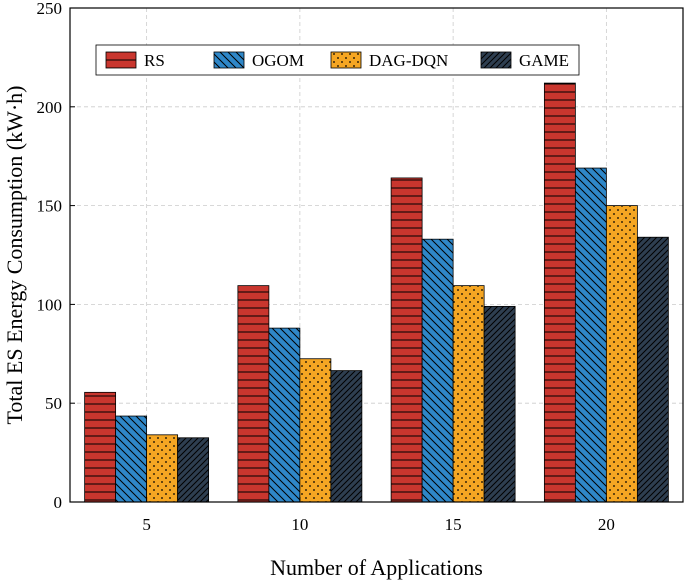 The image size is (685, 581). What do you see at coordinates (58, 502) in the screenshot?
I see `y-tick-label: 0` at bounding box center [58, 502].